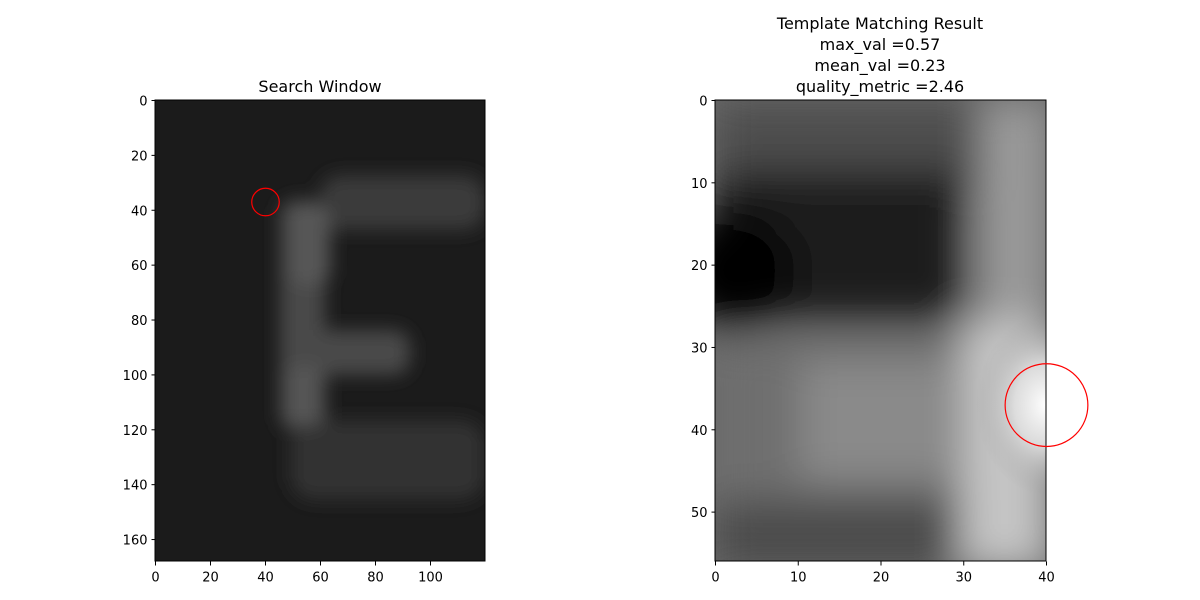 The width and height of the screenshot is (1200, 600). I want to click on search-window-y-tick-label: 80, so click(139, 321).